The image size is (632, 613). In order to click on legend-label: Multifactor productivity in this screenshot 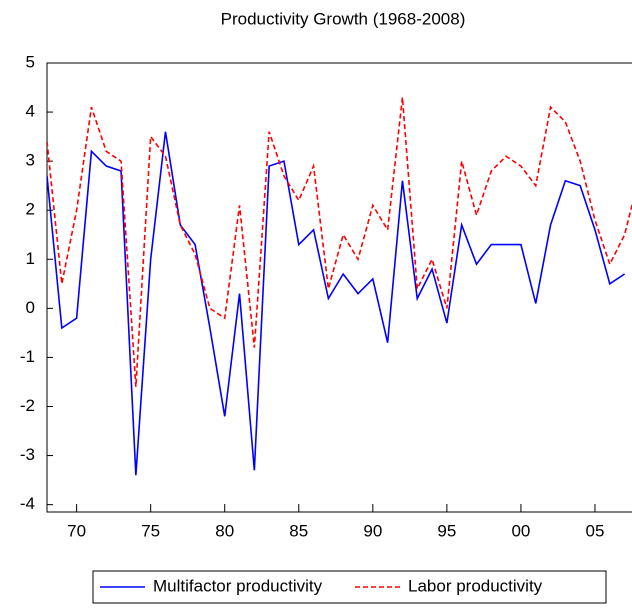, I will do `click(238, 585)`.